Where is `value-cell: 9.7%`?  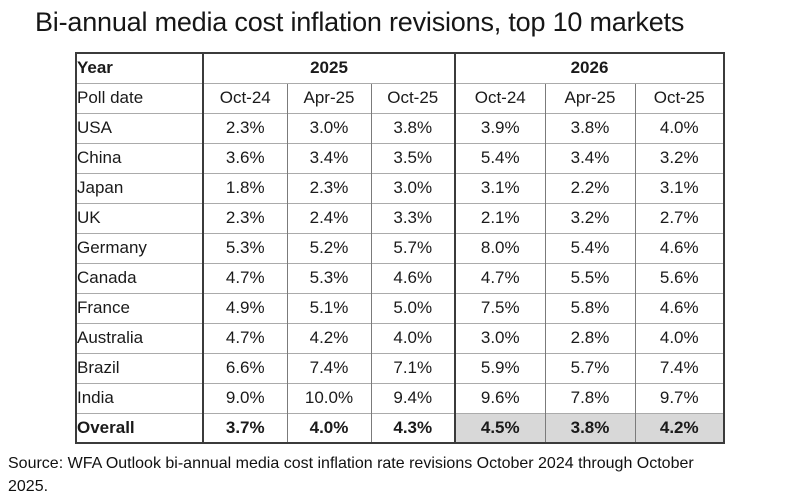
value-cell: 9.7% is located at coordinates (679, 397).